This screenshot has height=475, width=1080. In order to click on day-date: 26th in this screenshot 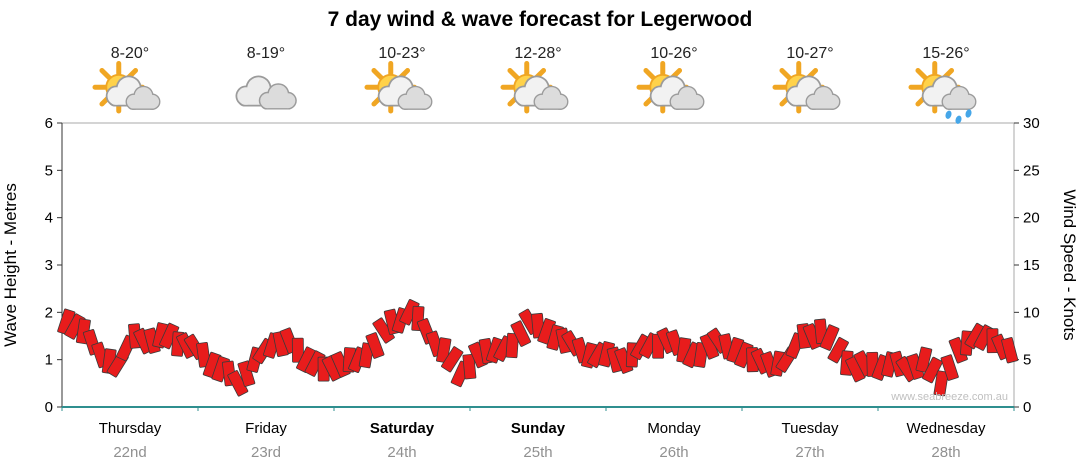, I will do `click(673, 452)`.